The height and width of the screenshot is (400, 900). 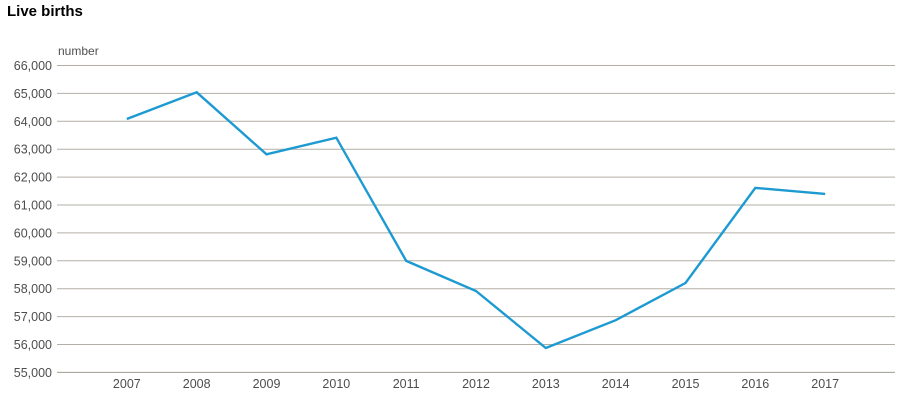 I want to click on y-tick-label: 60,000, so click(x=33, y=233).